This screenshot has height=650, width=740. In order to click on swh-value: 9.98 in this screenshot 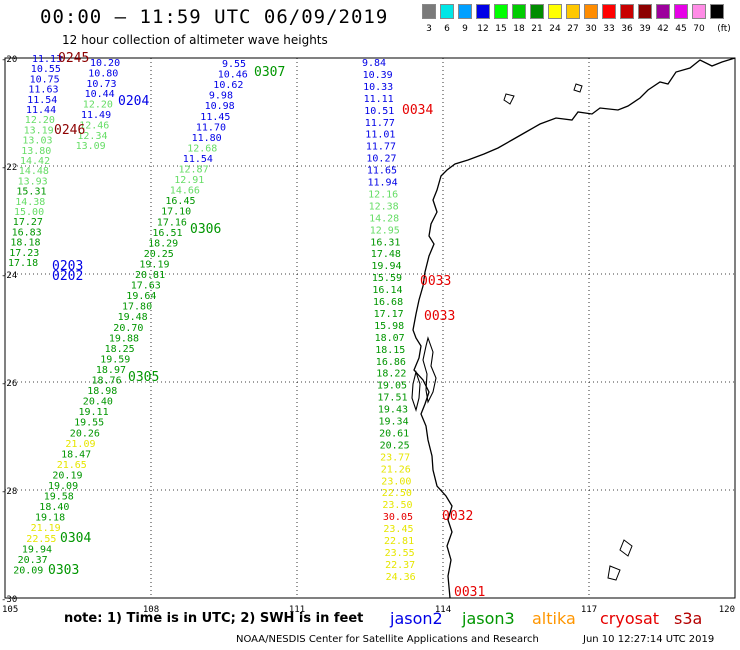, I will do `click(221, 96)`.